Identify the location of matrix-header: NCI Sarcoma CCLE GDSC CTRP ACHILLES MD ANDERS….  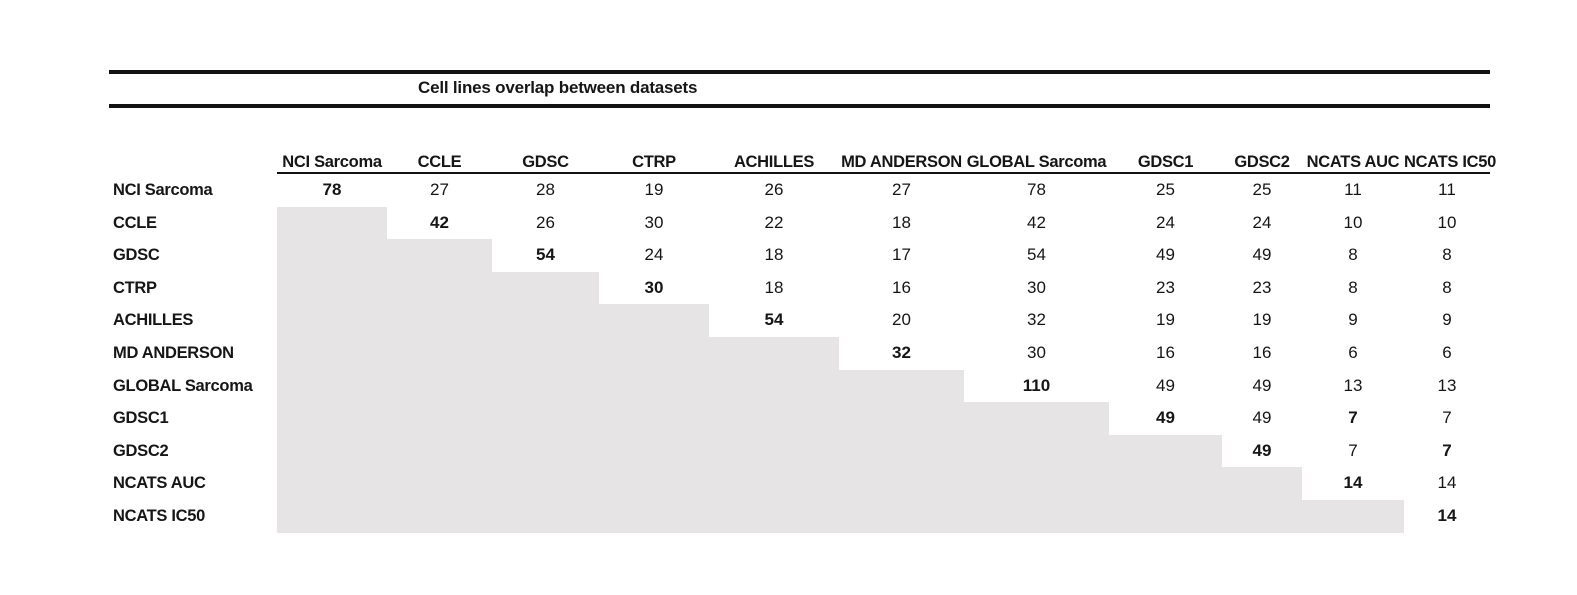
(802, 154).